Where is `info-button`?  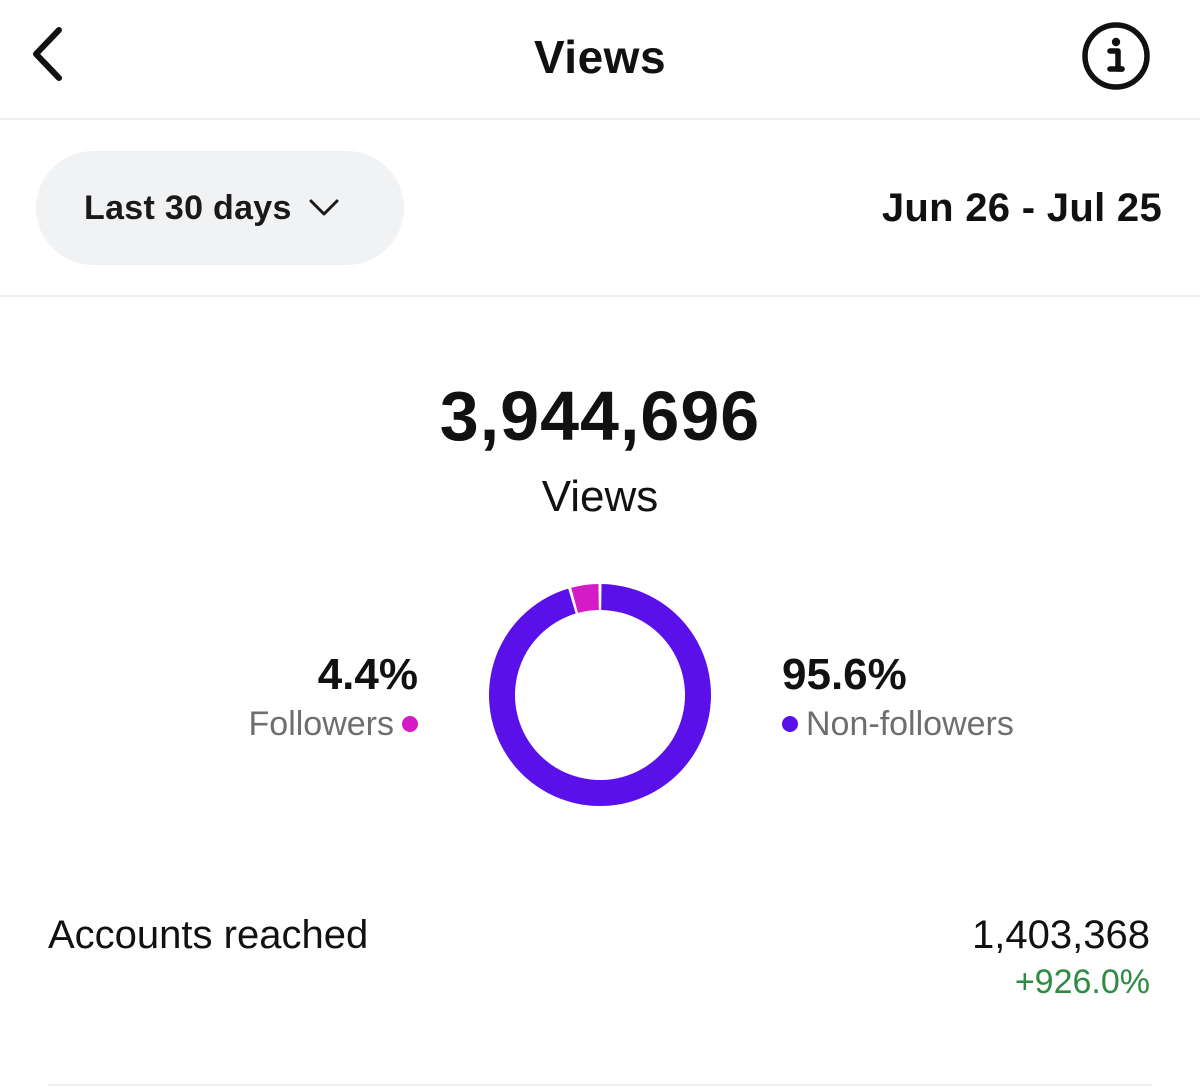 info-button is located at coordinates (1116, 56).